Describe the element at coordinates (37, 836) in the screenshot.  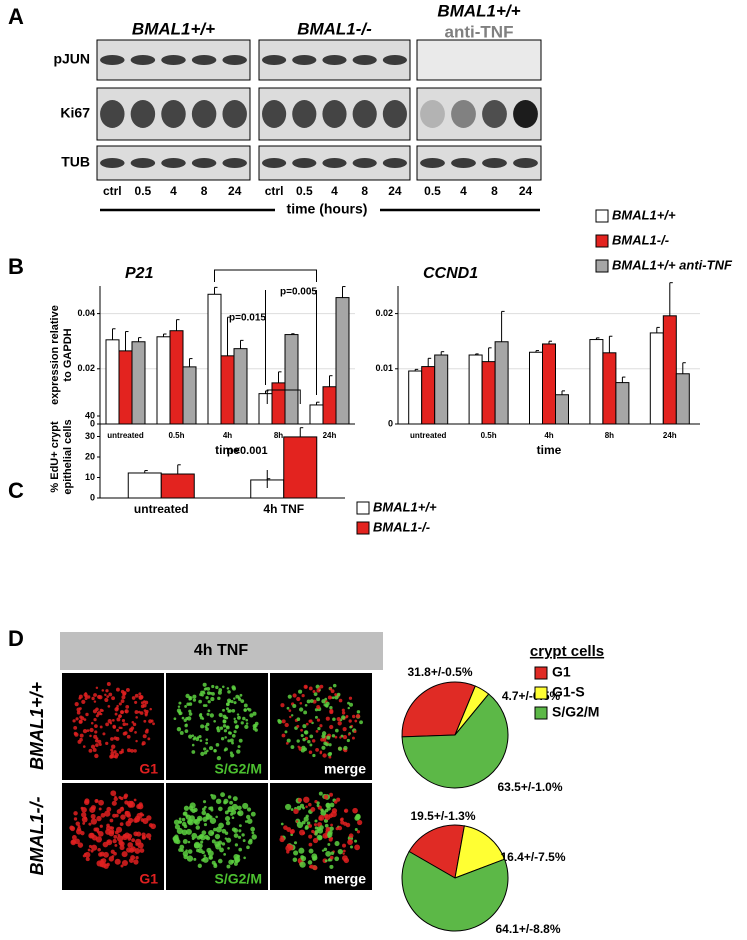
I see `image-row-label: BMAL1-/-` at that location.